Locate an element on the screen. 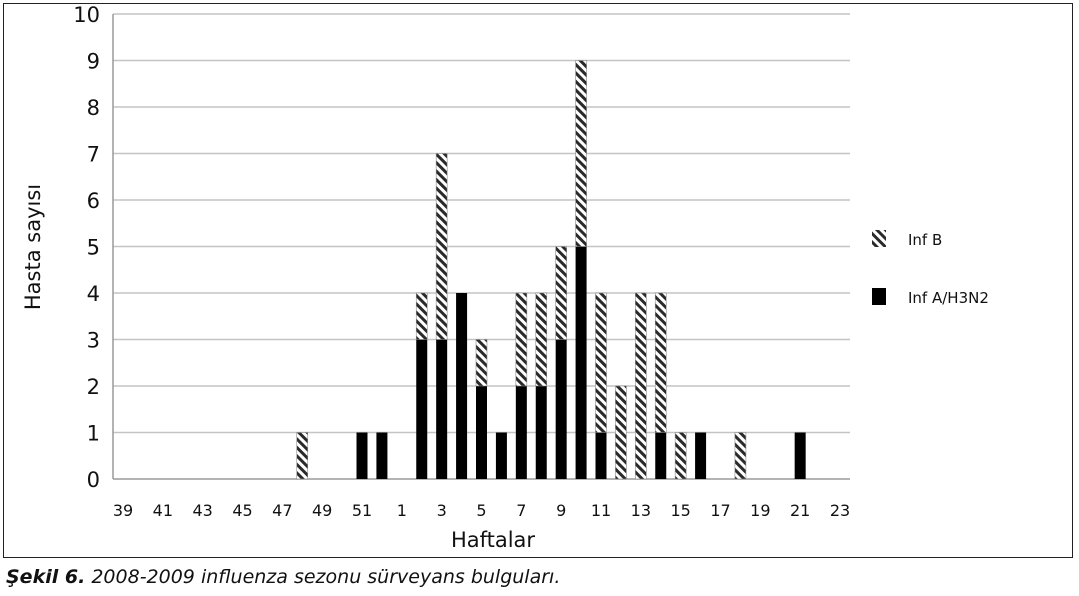 Image resolution: width=1079 pixels, height=596 pixels. x-tick-label: 7 is located at coordinates (521, 510).